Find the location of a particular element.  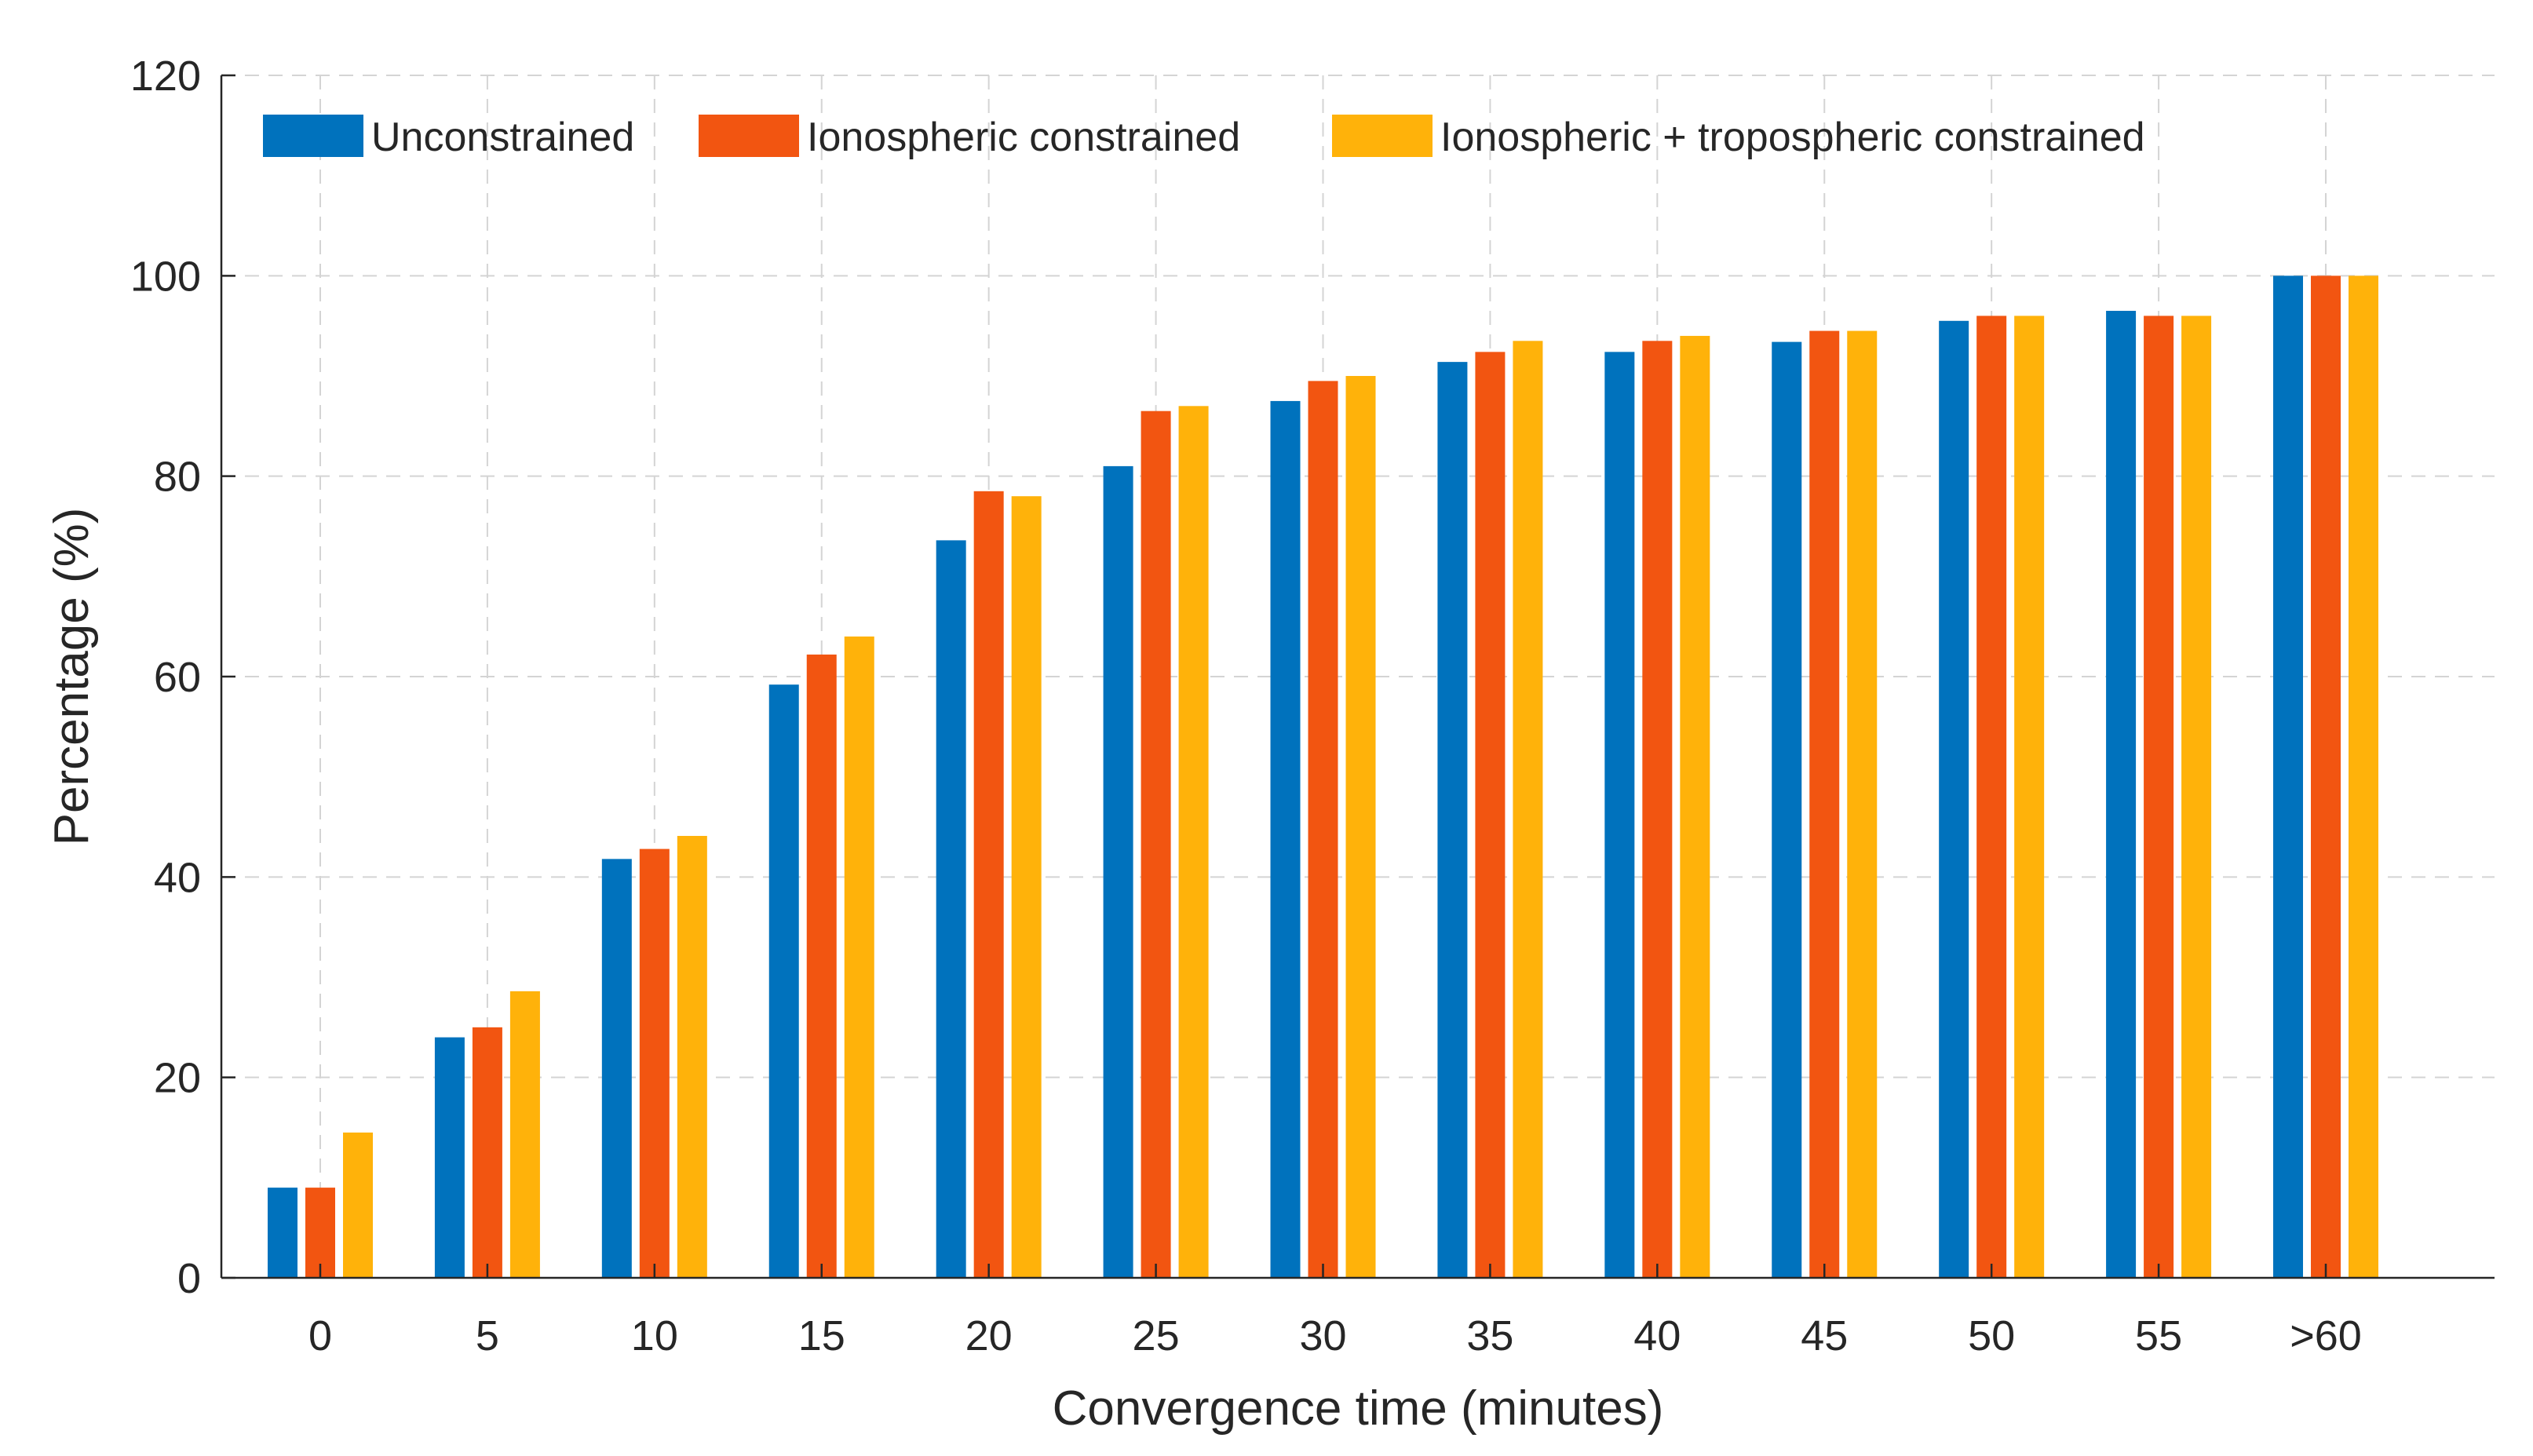

x-tick-label: 10 is located at coordinates (654, 1335).